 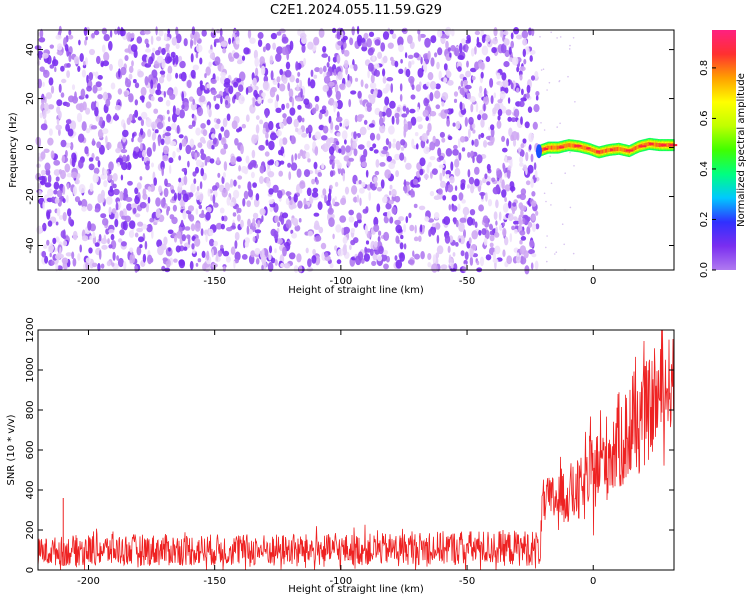 What do you see at coordinates (30, 489) in the screenshot?
I see `y-tick-label: 400` at bounding box center [30, 489].